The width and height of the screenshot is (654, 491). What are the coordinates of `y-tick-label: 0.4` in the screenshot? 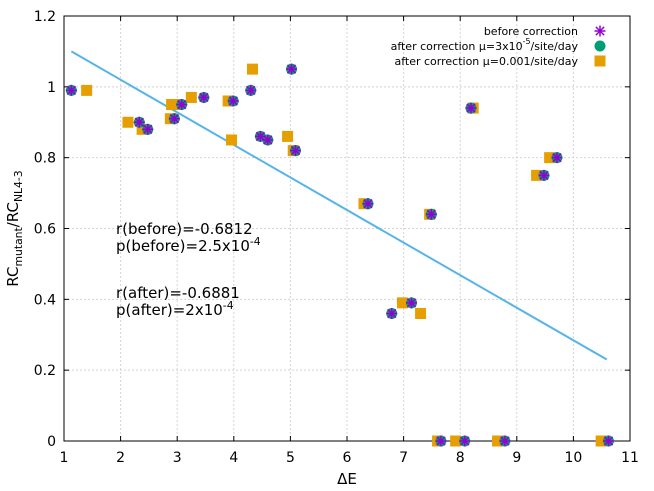 It's located at (45, 300).